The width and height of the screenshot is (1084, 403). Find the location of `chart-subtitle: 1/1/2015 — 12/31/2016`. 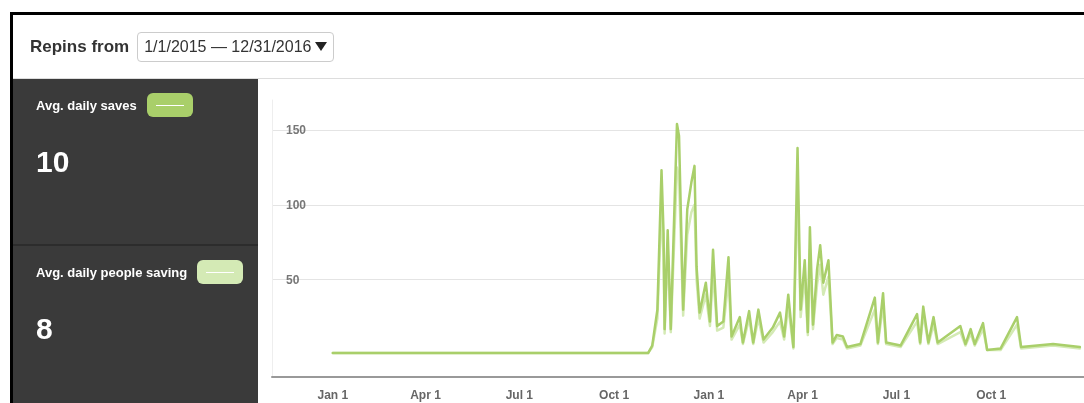

chart-subtitle: 1/1/2015 — 12/31/2016 is located at coordinates (228, 46).